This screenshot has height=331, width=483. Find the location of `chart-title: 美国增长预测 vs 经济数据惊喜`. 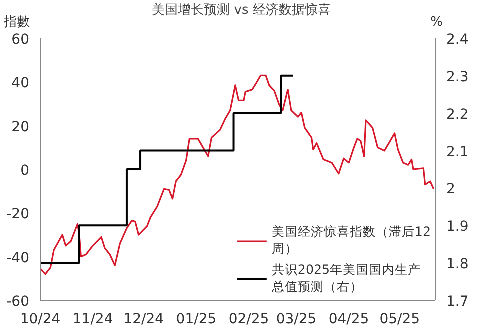

chart-title: 美国增长预测 vs 经济数据惊喜 is located at coordinates (241, 10).